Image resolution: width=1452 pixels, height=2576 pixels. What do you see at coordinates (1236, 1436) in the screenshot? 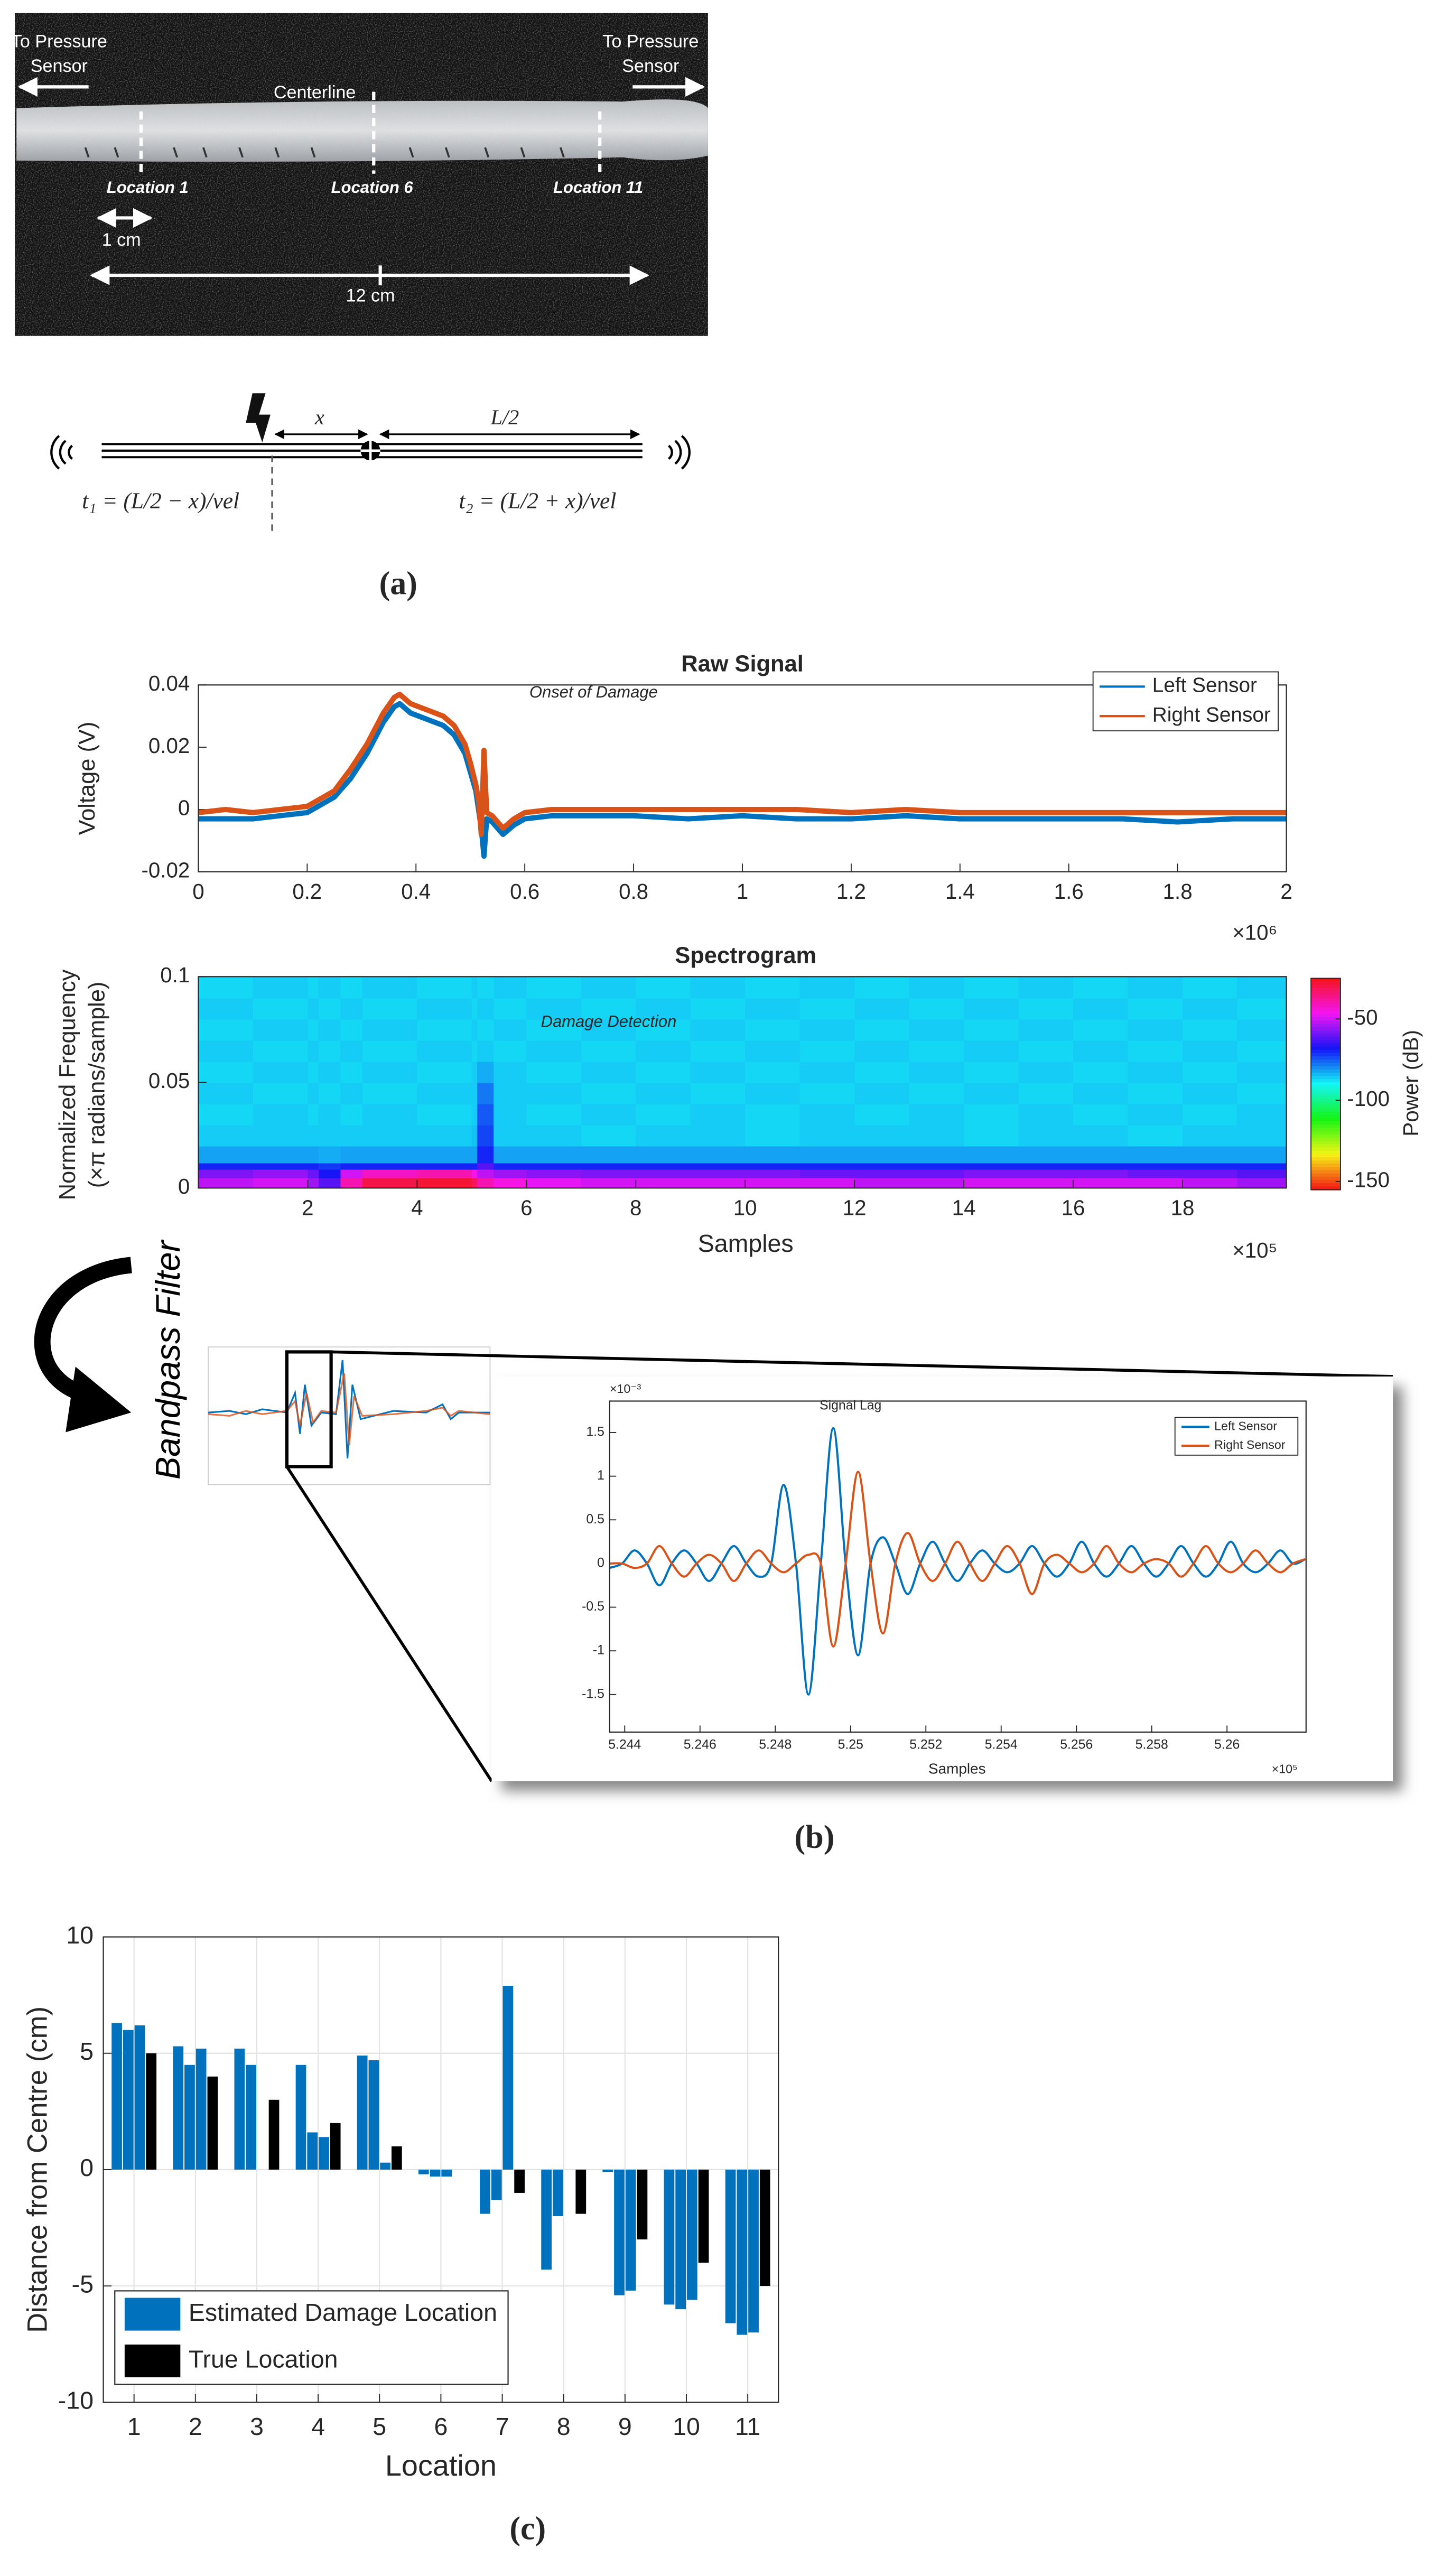
I see `legend-box` at bounding box center [1236, 1436].